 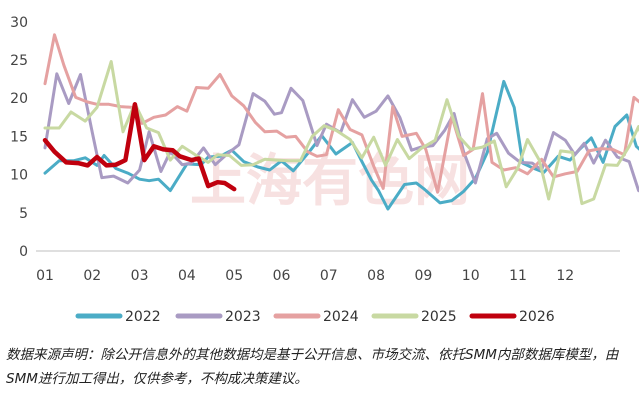 What do you see at coordinates (423, 276) in the screenshot?
I see `x-tick-label: 09` at bounding box center [423, 276].